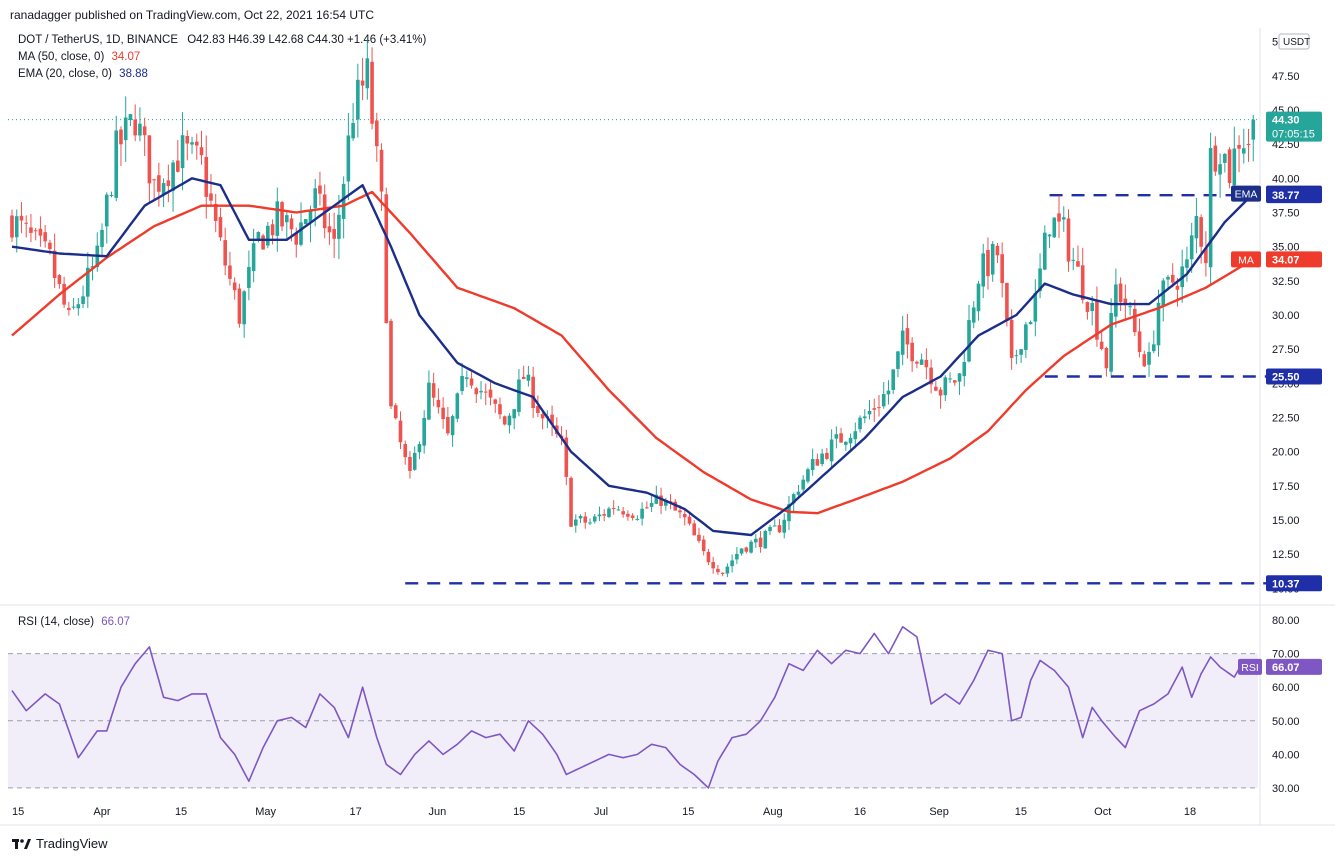 Image resolution: width=1335 pixels, height=862 pixels. I want to click on time-tick-label: 18, so click(1190, 812).